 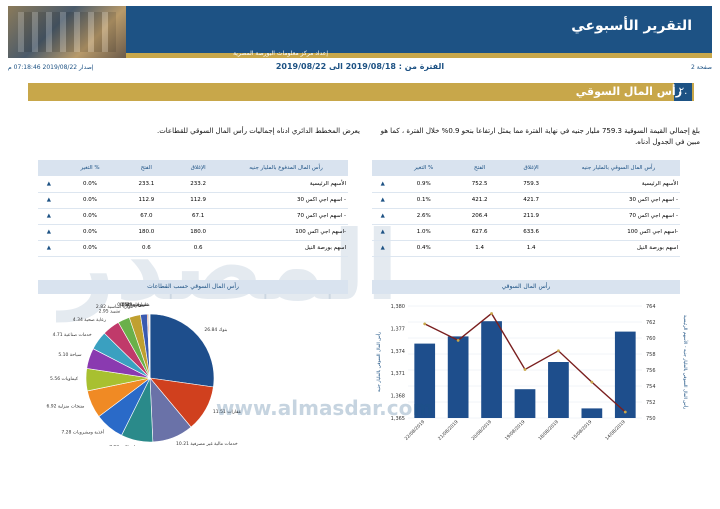 What do you see at coordinates (423, 216) in the screenshot?
I see `change-value: 2.6%` at bounding box center [423, 216].